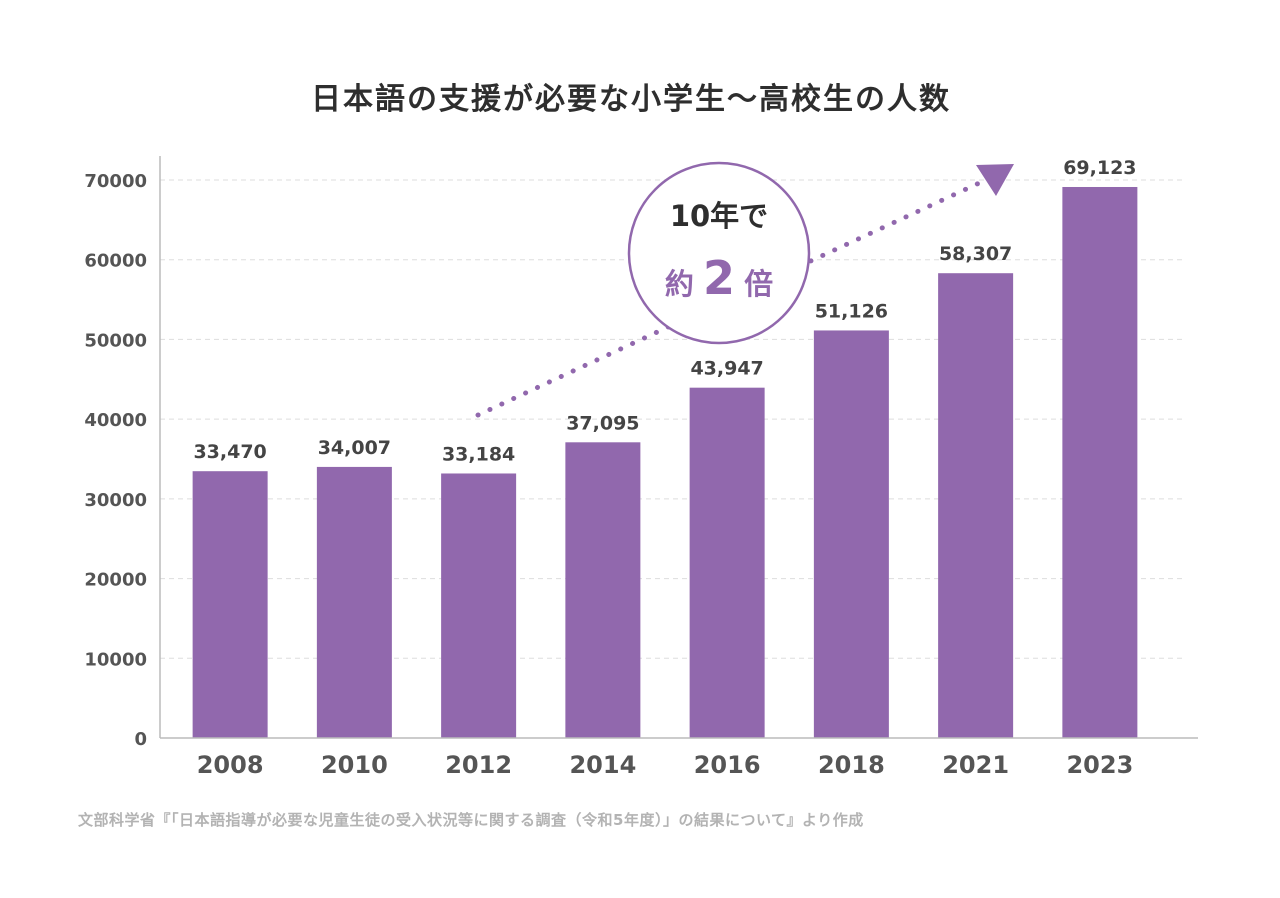 This screenshot has height=898, width=1280. I want to click on y-tick-label: 10000, so click(115, 659).